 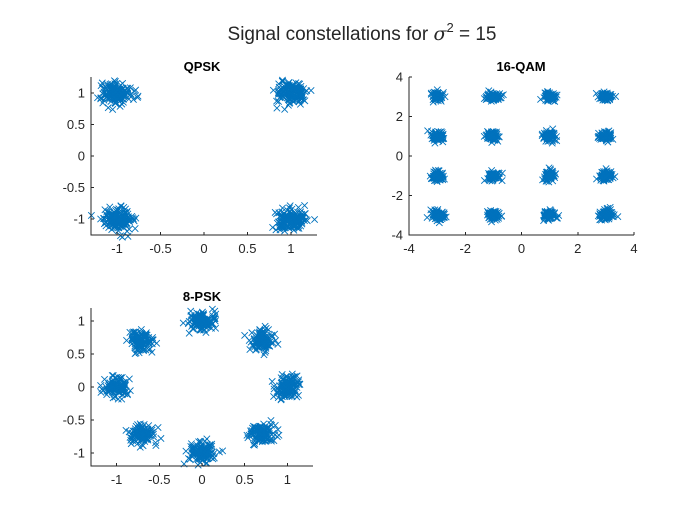 What do you see at coordinates (290, 248) in the screenshot?
I see `x-tick-label: 1` at bounding box center [290, 248].